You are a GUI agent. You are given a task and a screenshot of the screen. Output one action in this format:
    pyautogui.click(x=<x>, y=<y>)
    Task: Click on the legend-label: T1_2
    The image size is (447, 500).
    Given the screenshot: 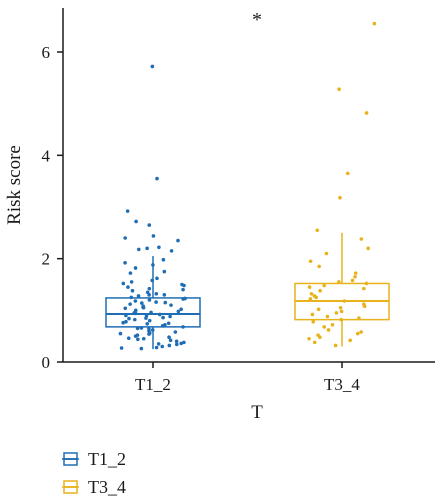 What is the action you would take?
    pyautogui.click(x=107, y=459)
    